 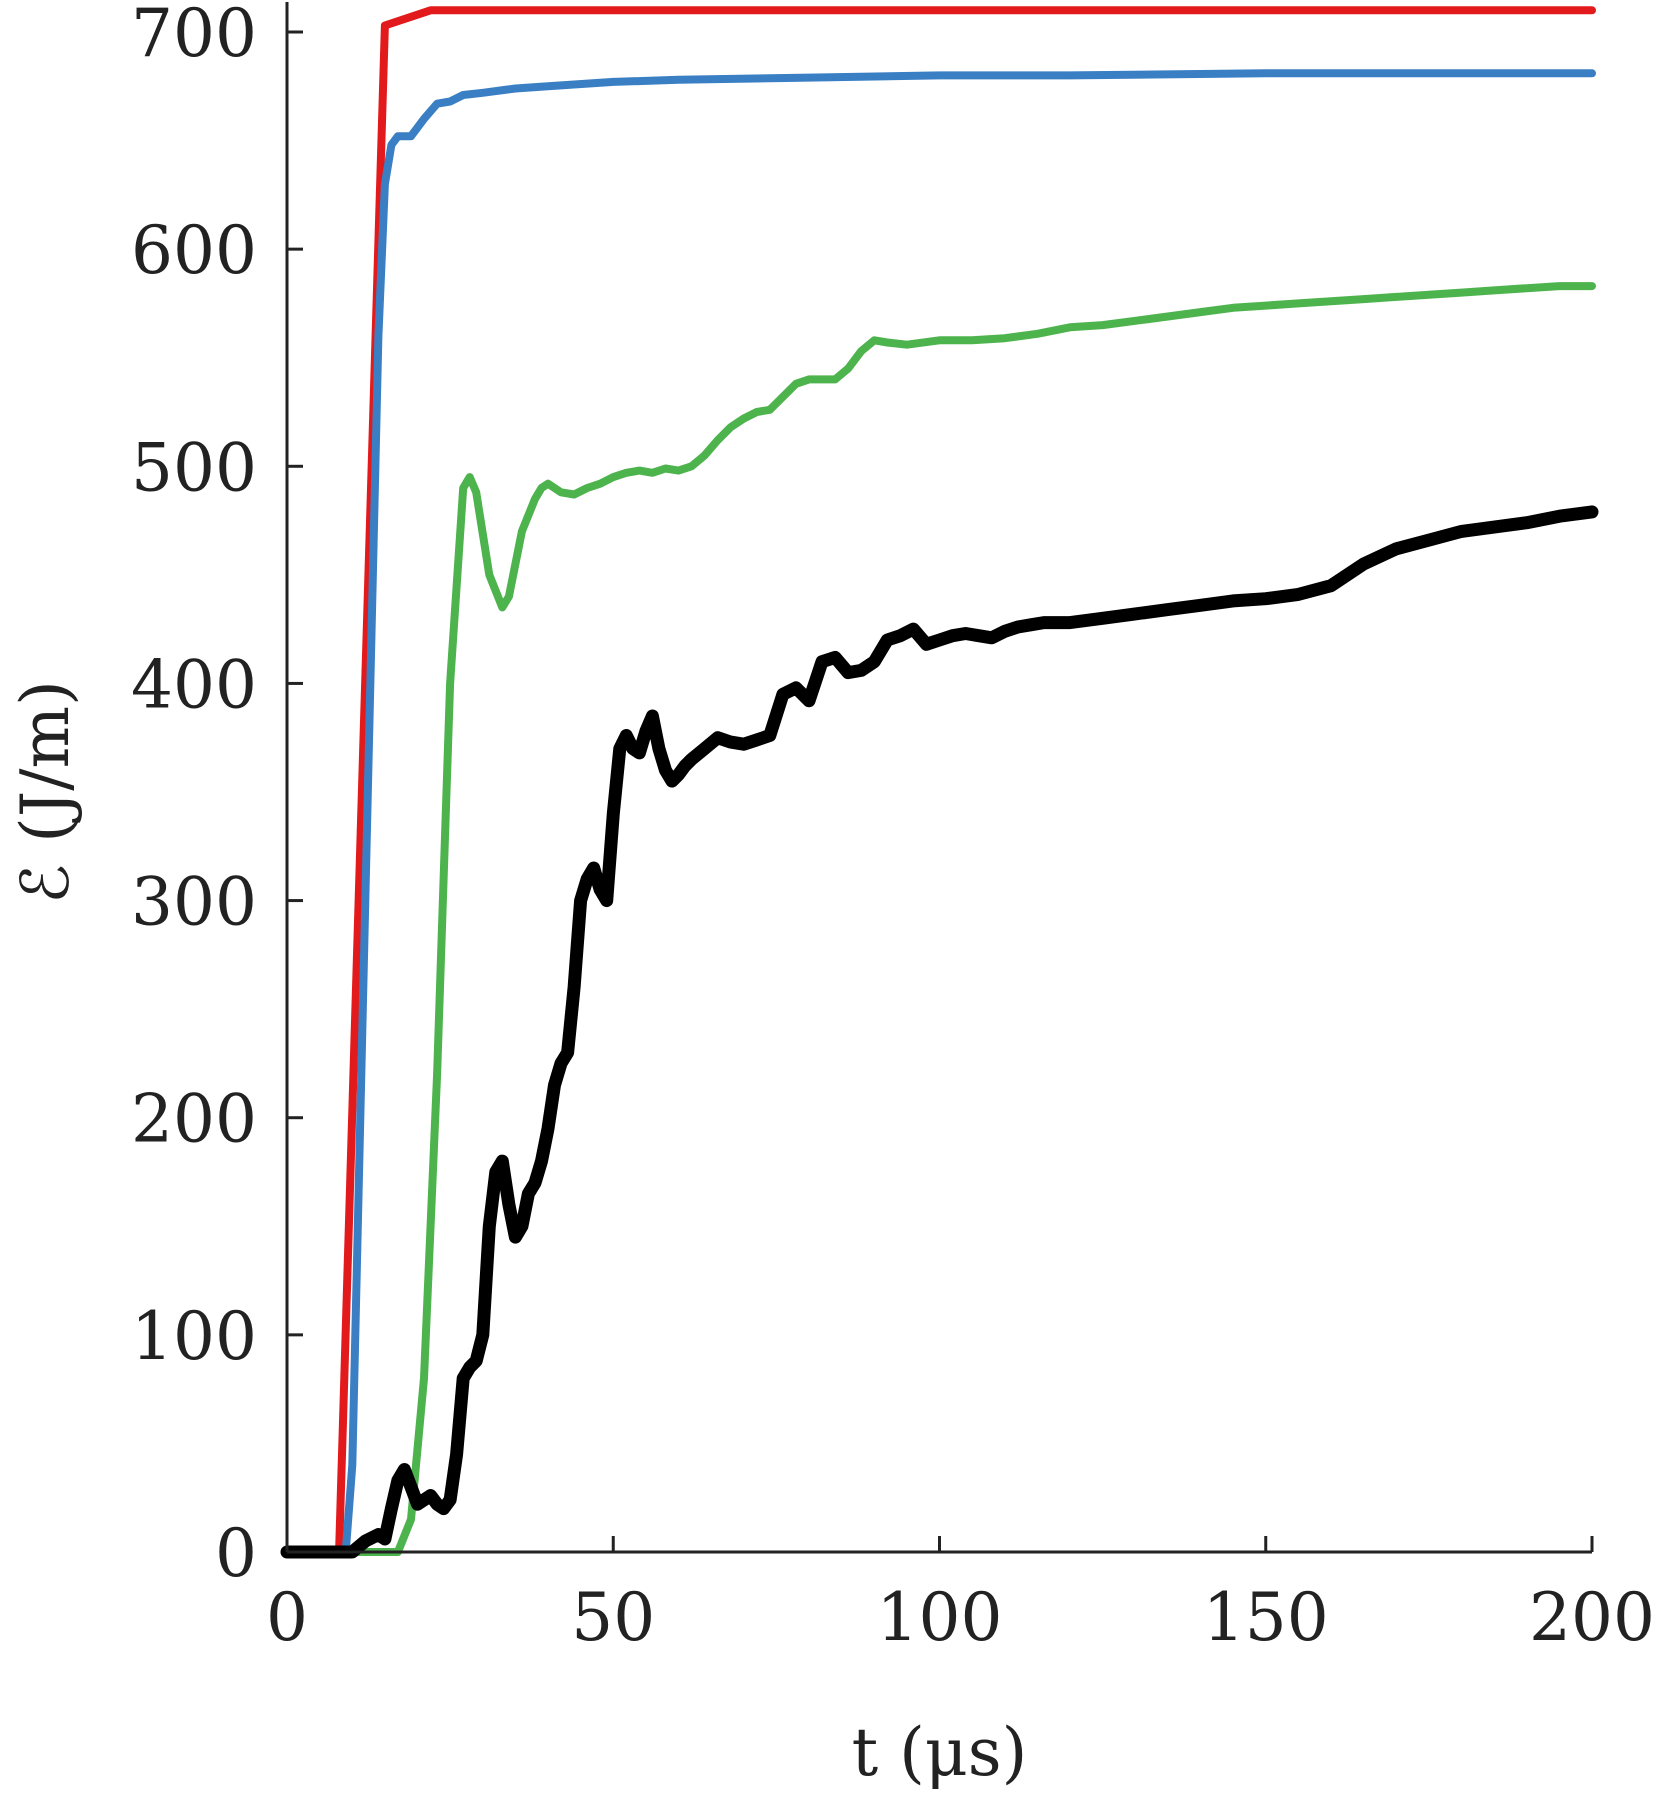 What do you see at coordinates (236, 1553) in the screenshot?
I see `y-tick-label: 0` at bounding box center [236, 1553].